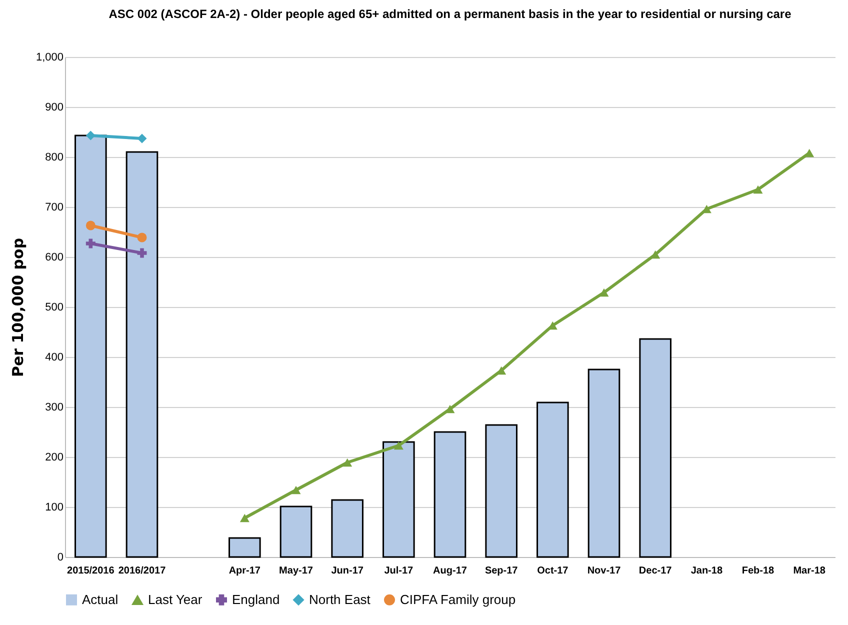 This screenshot has height=625, width=848. Describe the element at coordinates (54, 308) in the screenshot. I see `y-tick-label: 500` at that location.